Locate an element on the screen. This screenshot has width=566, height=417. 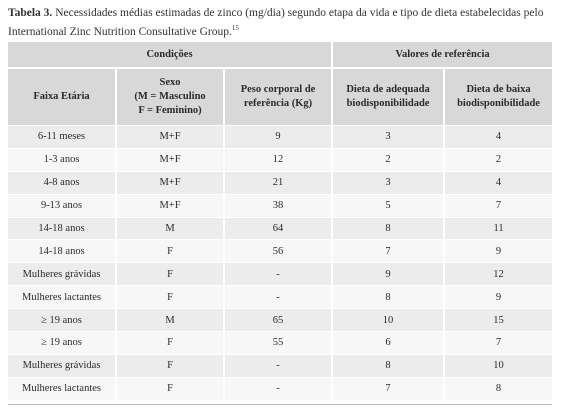
cell-low: 10 is located at coordinates (498, 365).